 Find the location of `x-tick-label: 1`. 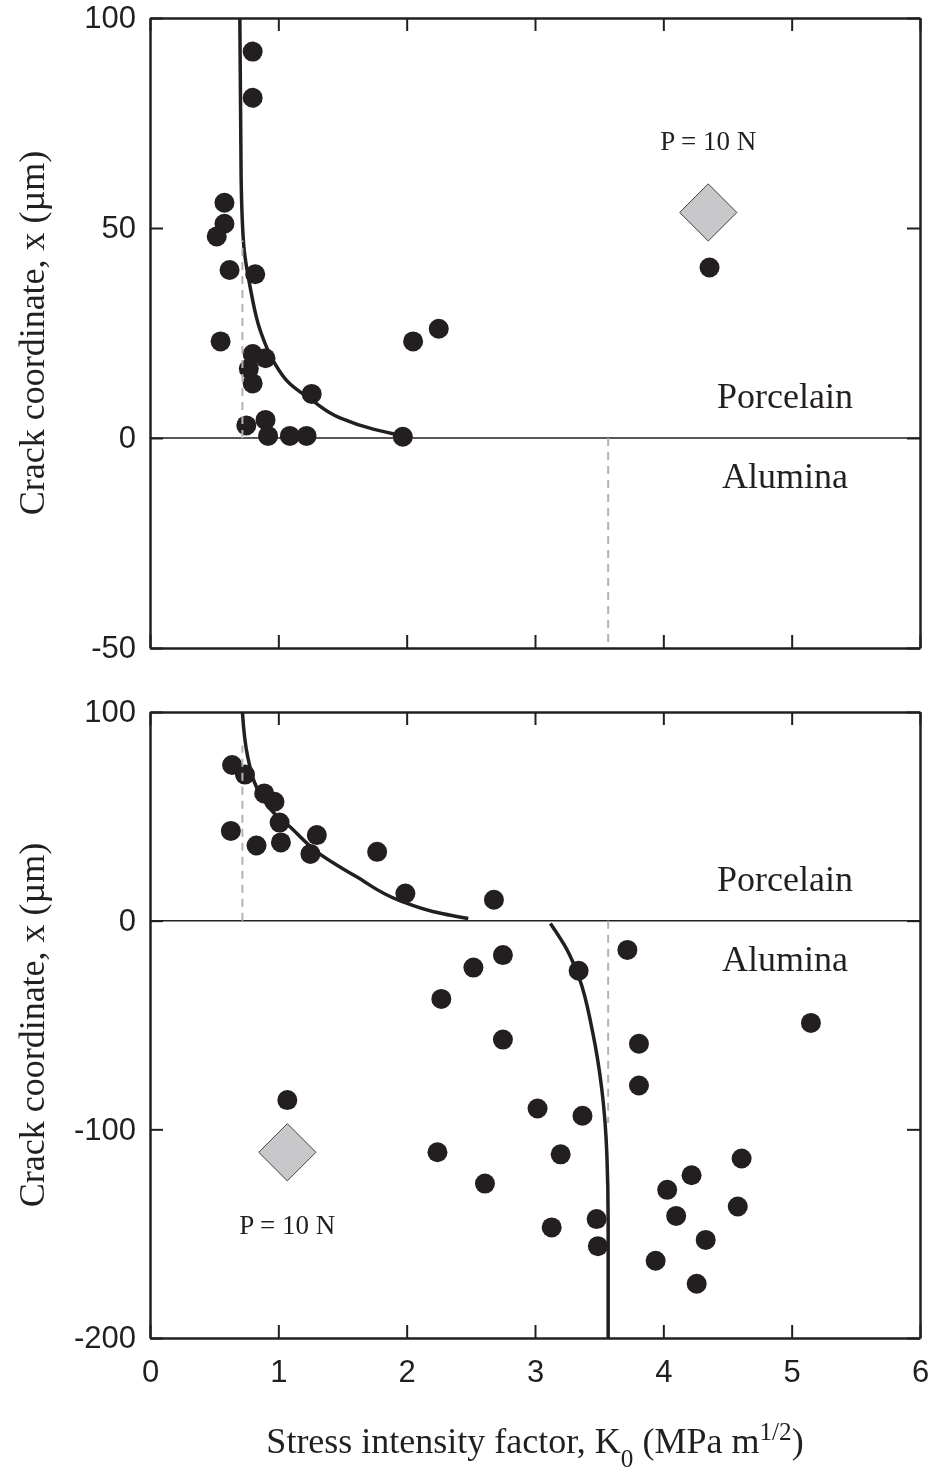

x-tick-label: 1 is located at coordinates (279, 1371).